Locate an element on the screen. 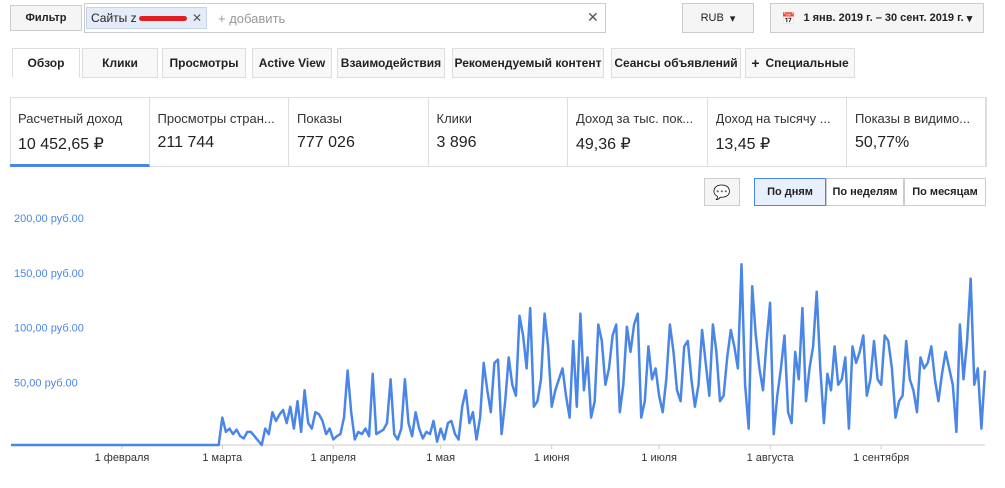  tab: Обзор is located at coordinates (46, 63).